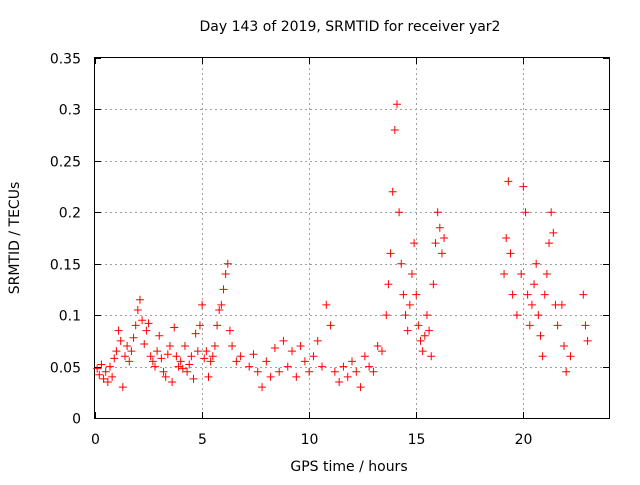 The image size is (640, 485). I want to click on y-tick-label: 0.15, so click(65, 266).